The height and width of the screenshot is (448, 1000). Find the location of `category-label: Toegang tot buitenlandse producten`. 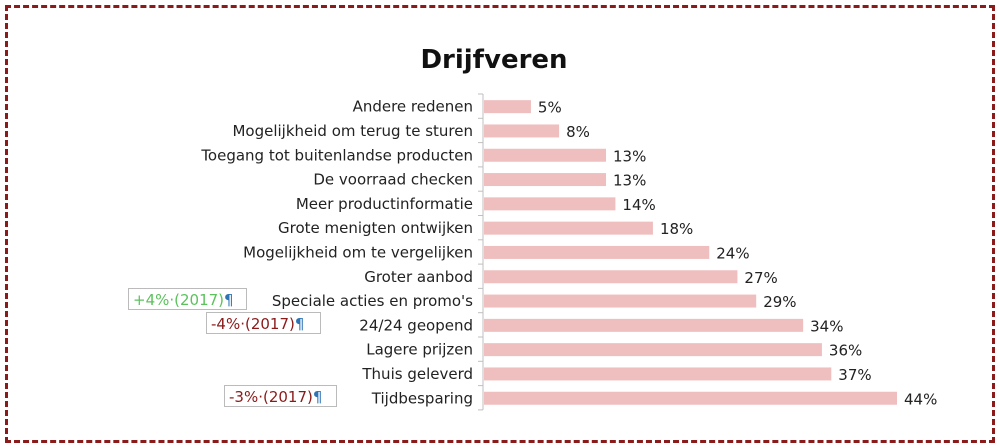

category-label: Toegang tot buitenlandse producten is located at coordinates (336, 155).